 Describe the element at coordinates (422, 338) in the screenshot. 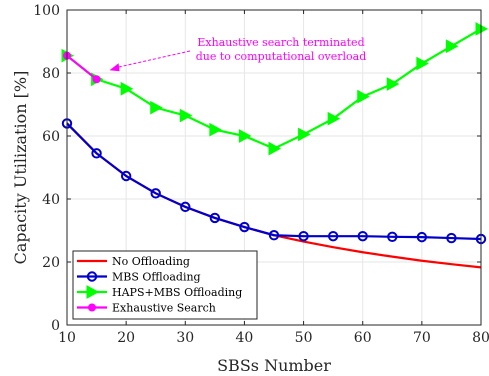

I see `x-tick-label: 70` at that location.